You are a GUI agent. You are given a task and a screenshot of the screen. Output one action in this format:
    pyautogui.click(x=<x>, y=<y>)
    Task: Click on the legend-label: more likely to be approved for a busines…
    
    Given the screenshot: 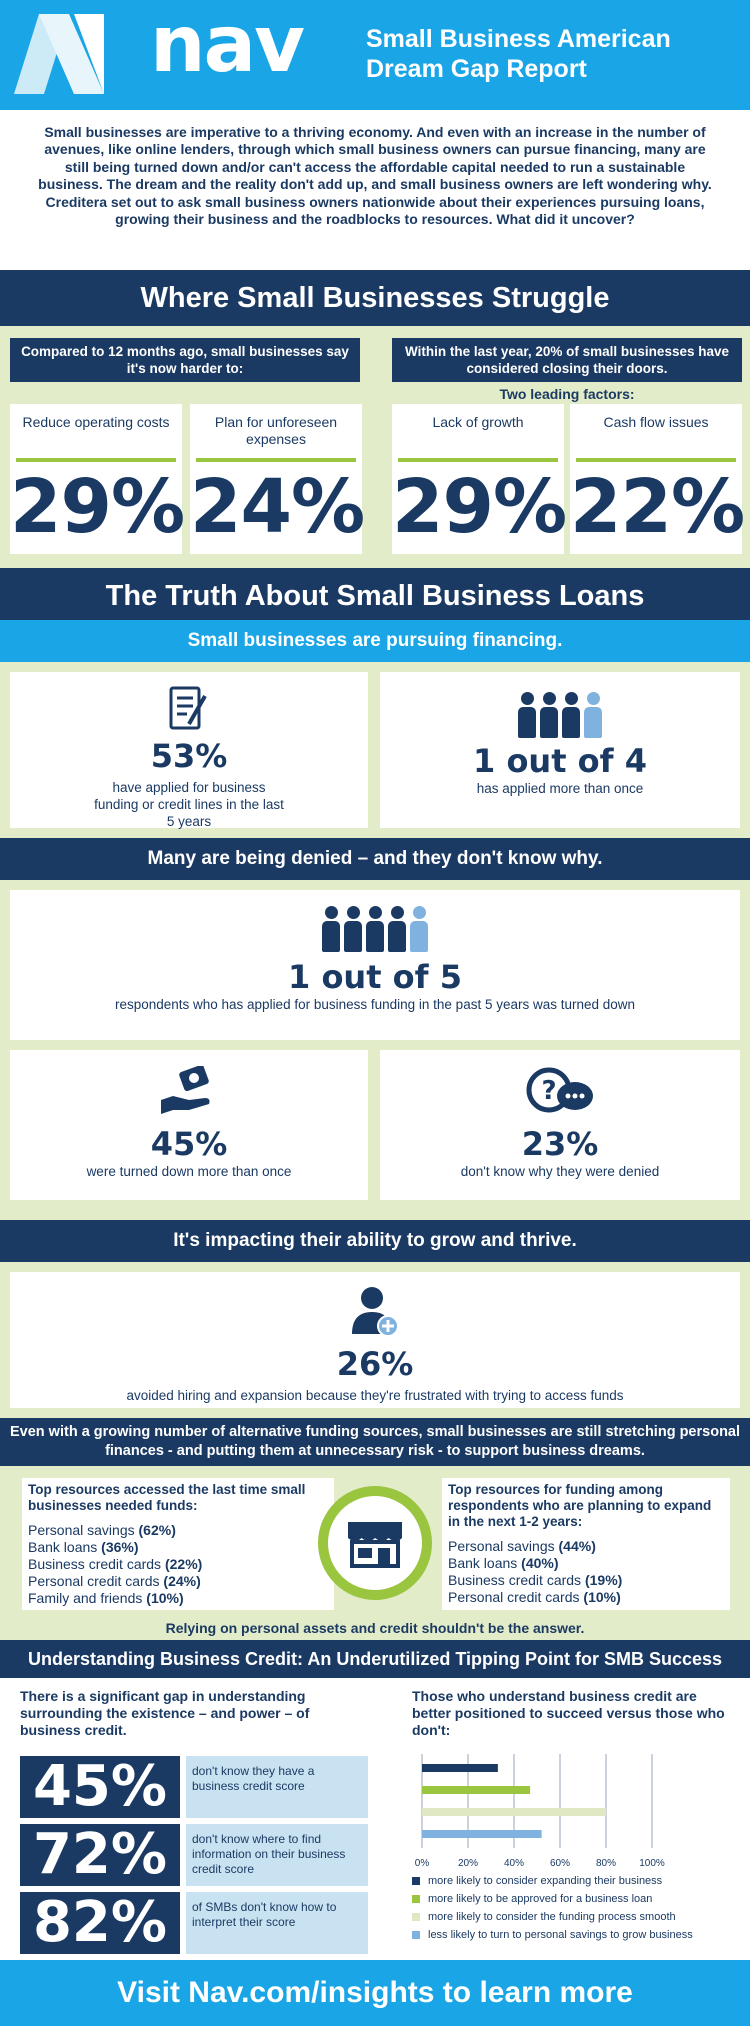 What is the action you would take?
    pyautogui.click(x=540, y=1899)
    